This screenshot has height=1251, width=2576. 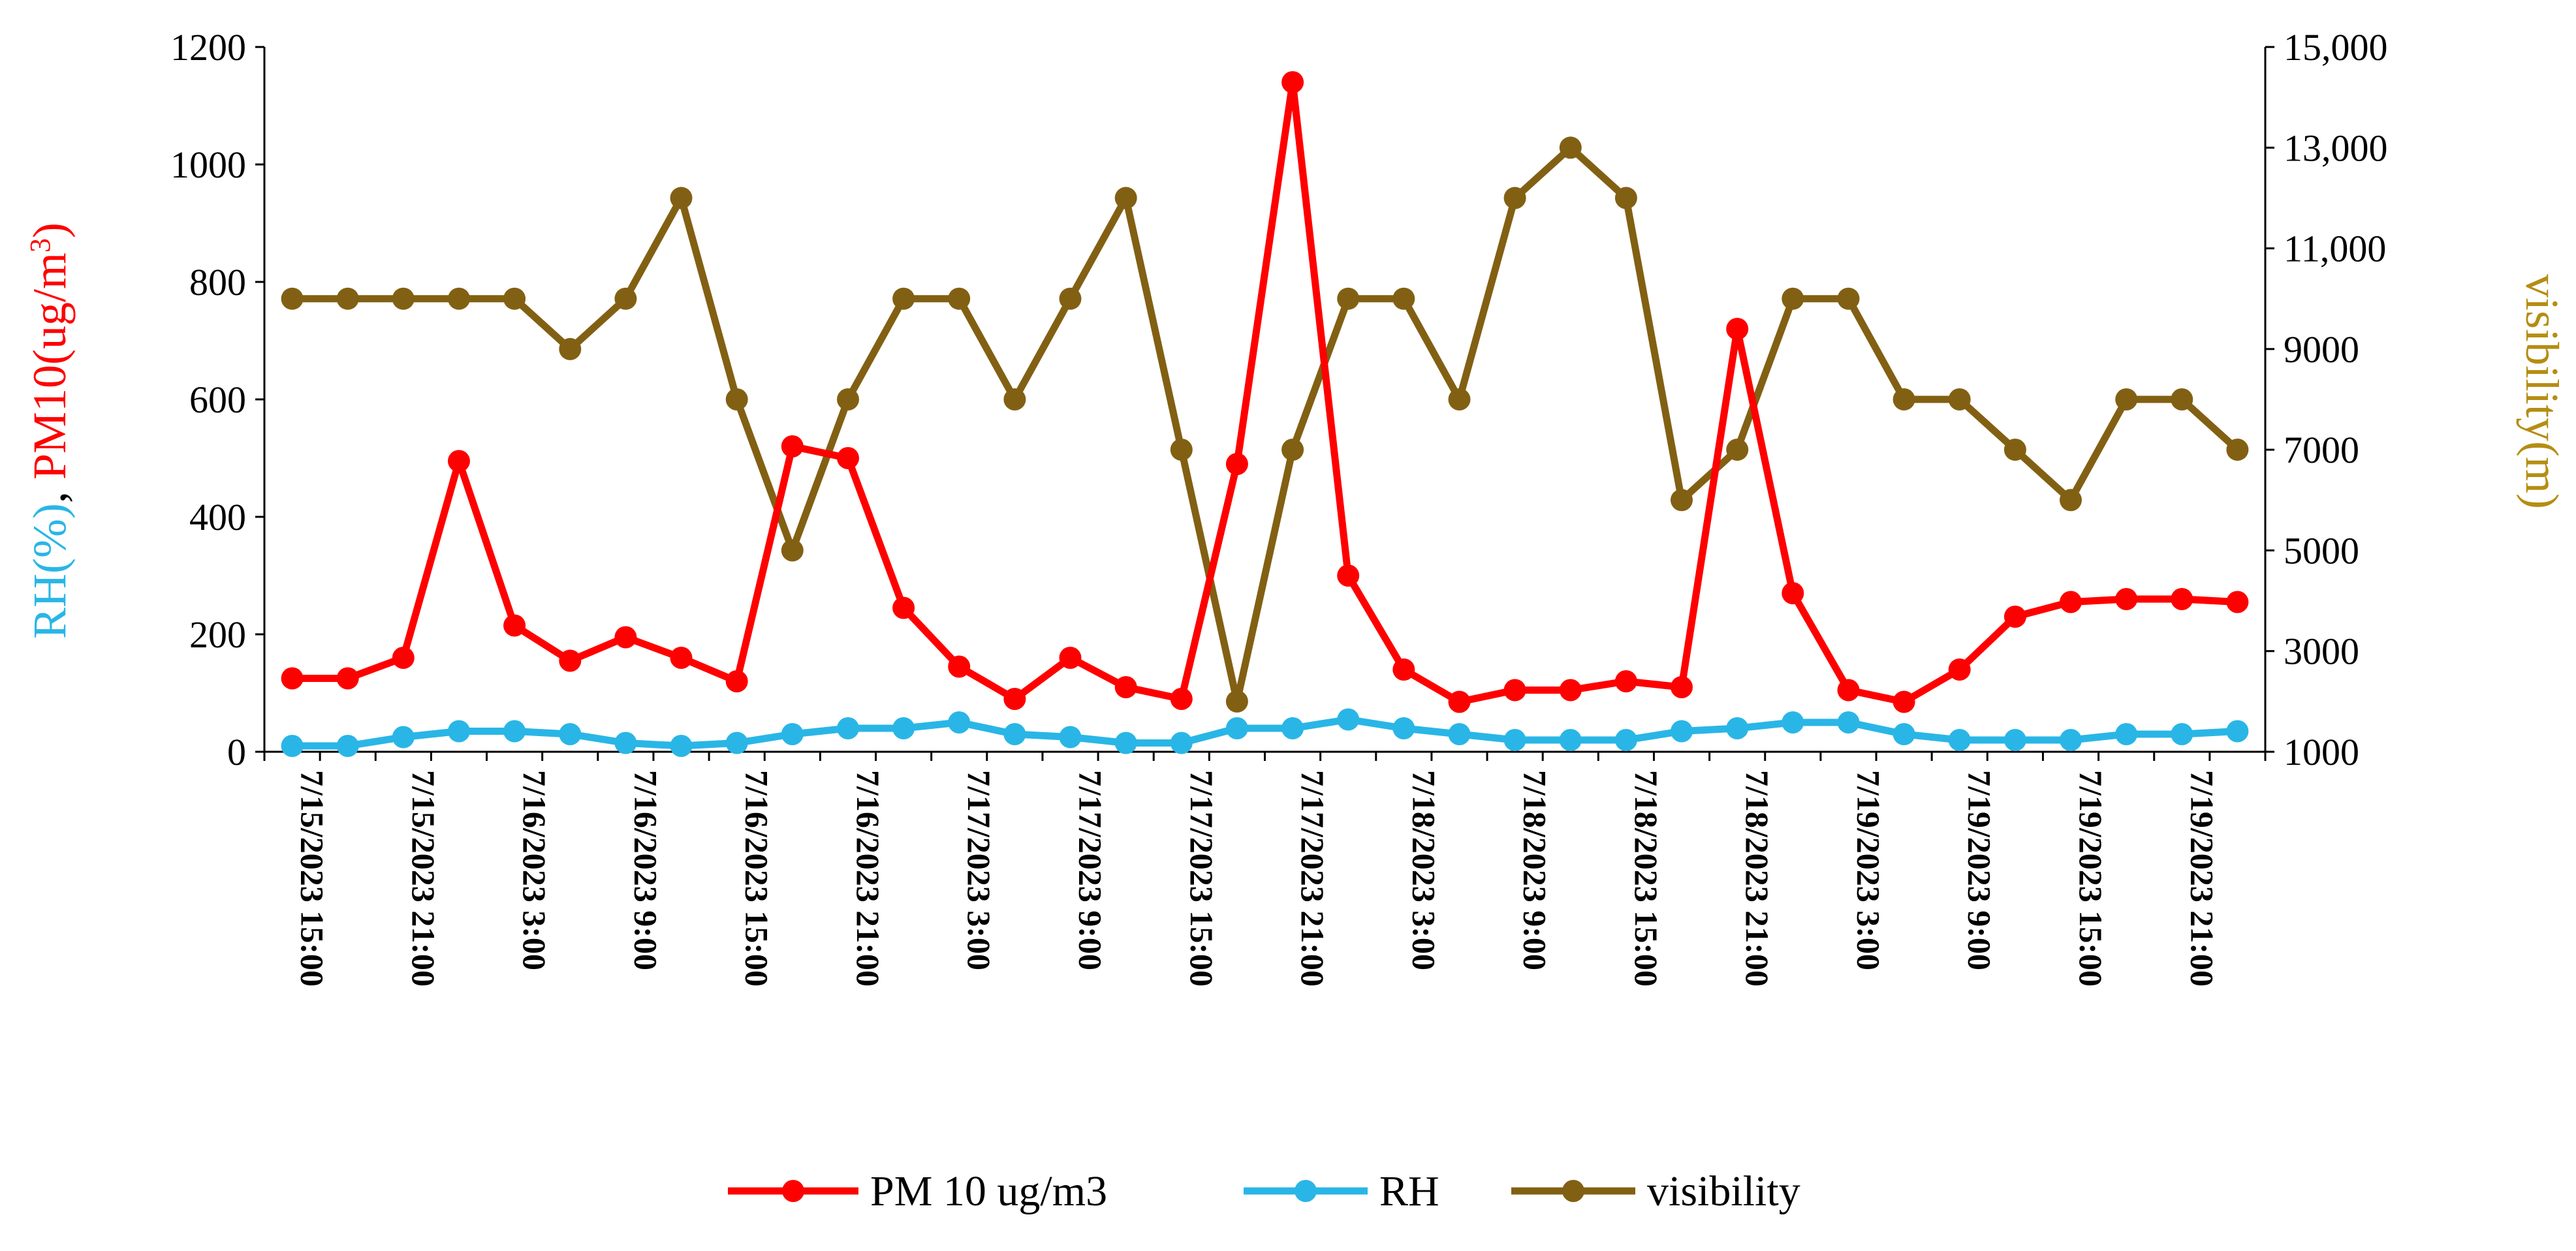 I want to click on legend-item: PM 10 ug/m3, so click(x=917, y=1191).